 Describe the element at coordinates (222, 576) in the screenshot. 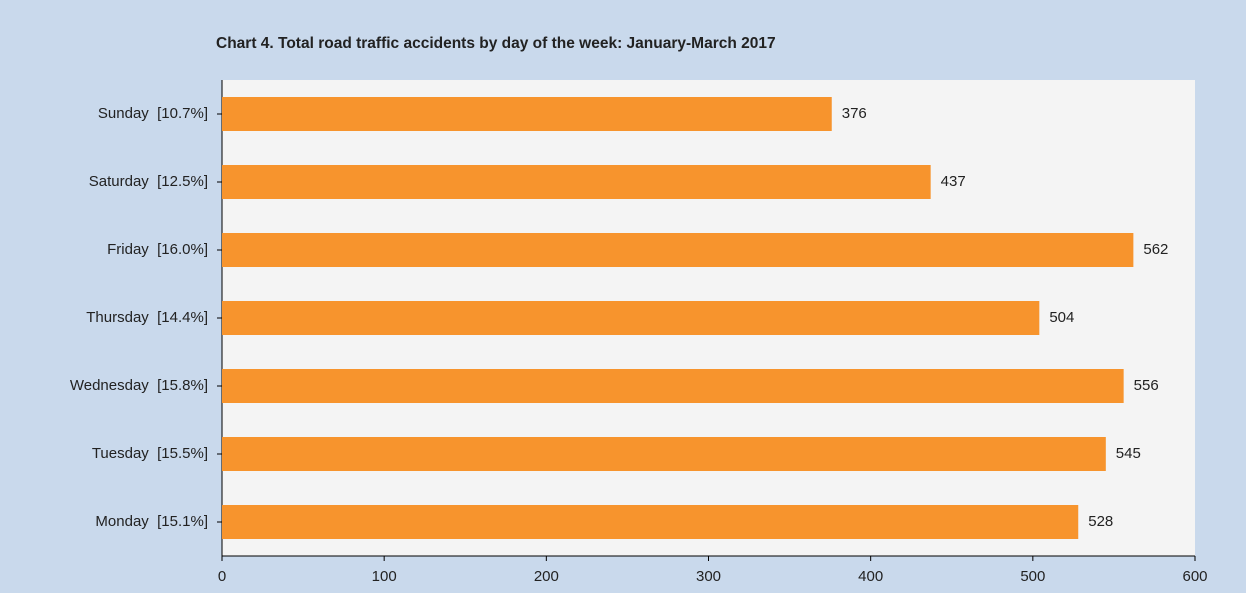

I see `x-tick-label: 0` at that location.